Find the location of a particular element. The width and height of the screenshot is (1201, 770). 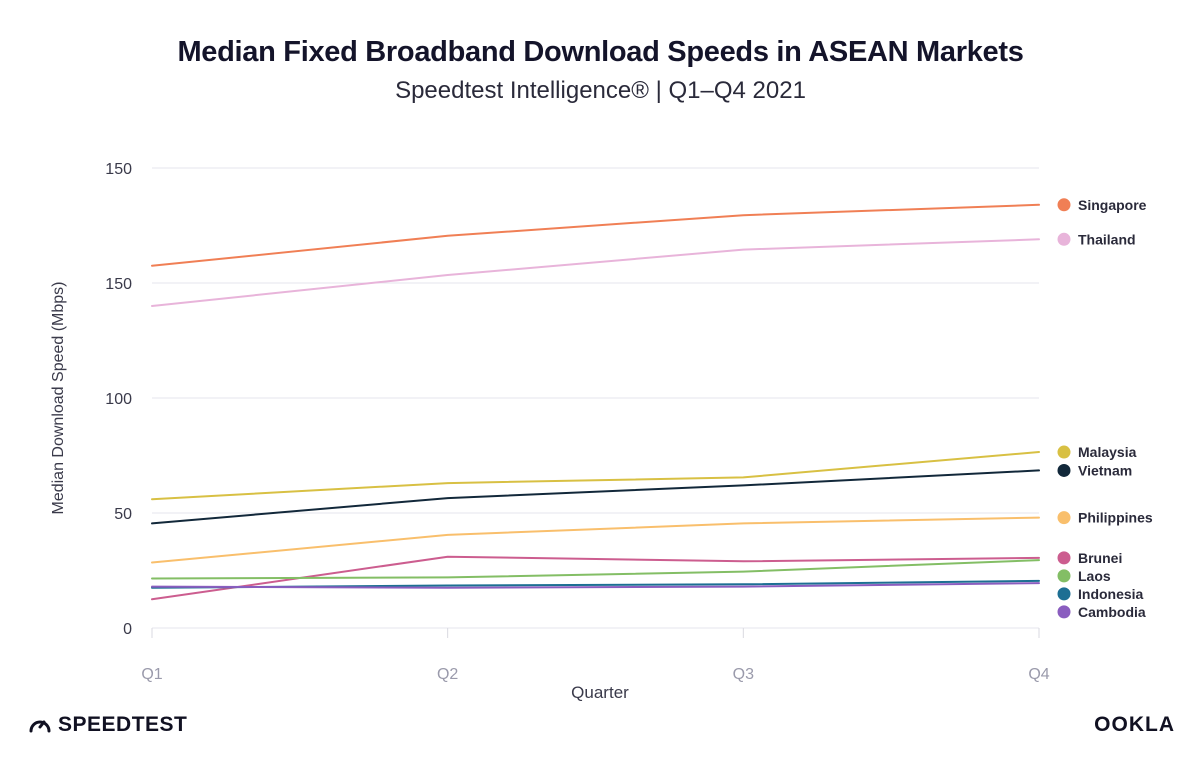

x-tick-label: Q2 is located at coordinates (447, 674).